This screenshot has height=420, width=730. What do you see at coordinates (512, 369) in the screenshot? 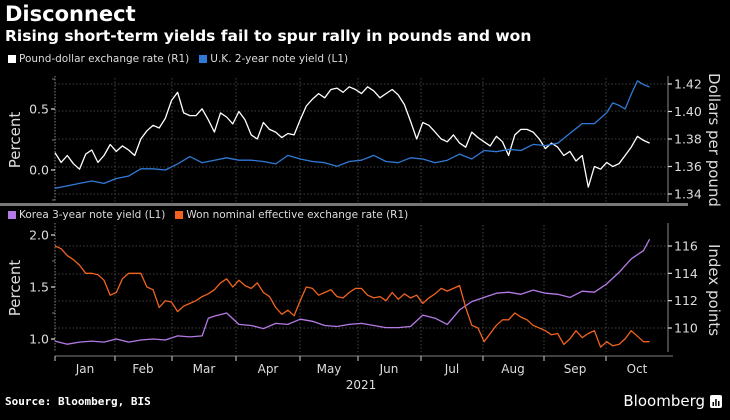
I see `x-tick-label: Aug` at bounding box center [512, 369].